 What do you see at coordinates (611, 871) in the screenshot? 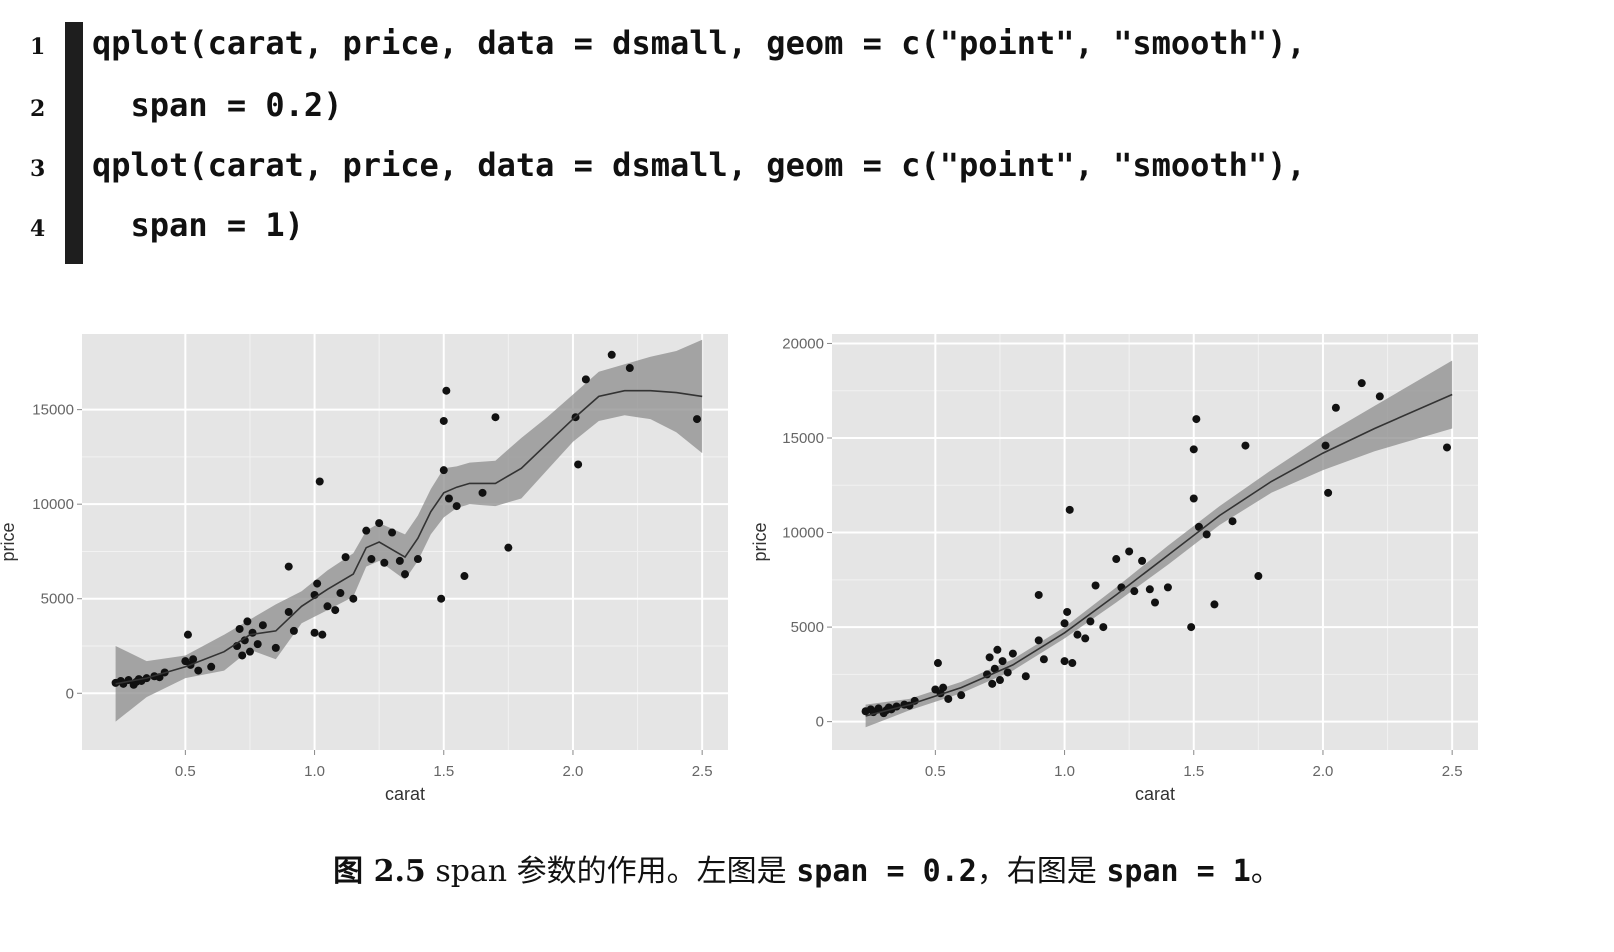
I see `caption-text: span 参数的作用。左图是` at bounding box center [611, 871].